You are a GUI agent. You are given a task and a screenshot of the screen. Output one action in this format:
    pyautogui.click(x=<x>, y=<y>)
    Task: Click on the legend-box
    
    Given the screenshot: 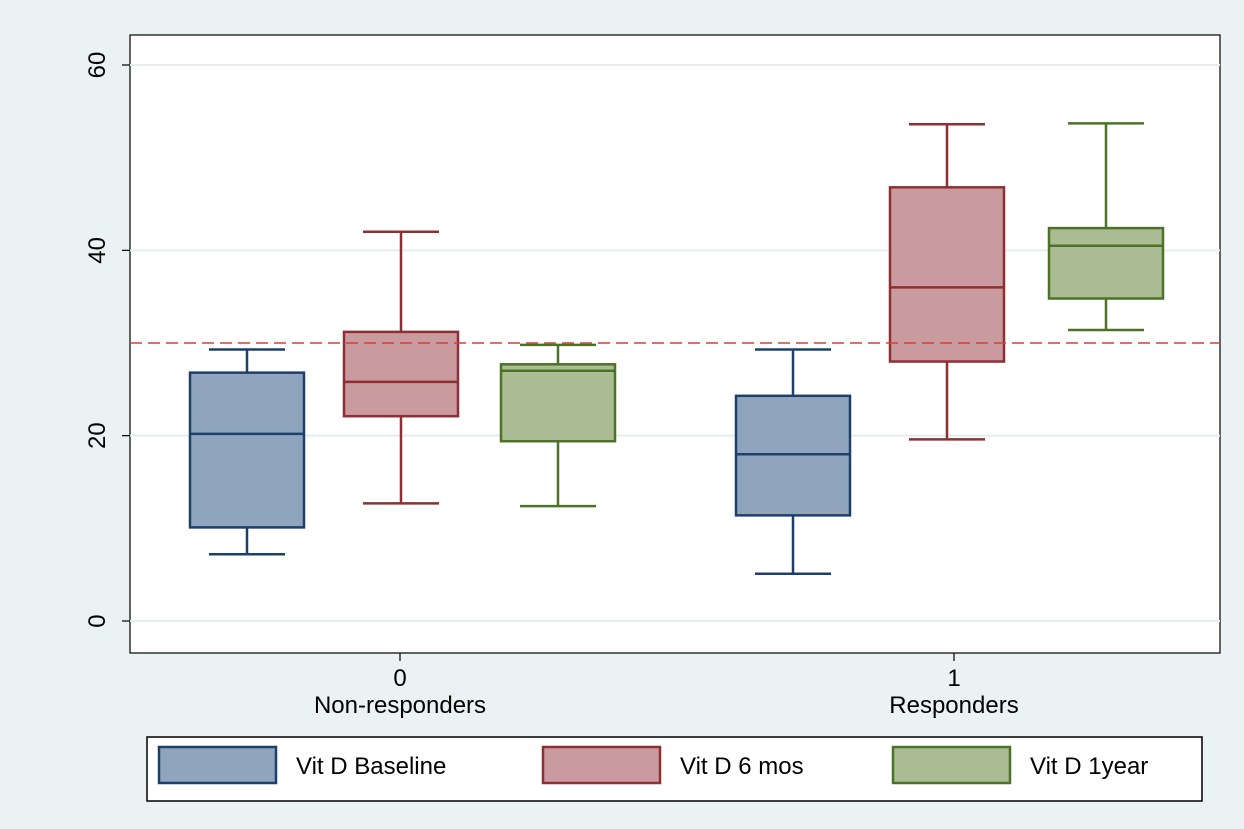 What is the action you would take?
    pyautogui.click(x=674, y=769)
    